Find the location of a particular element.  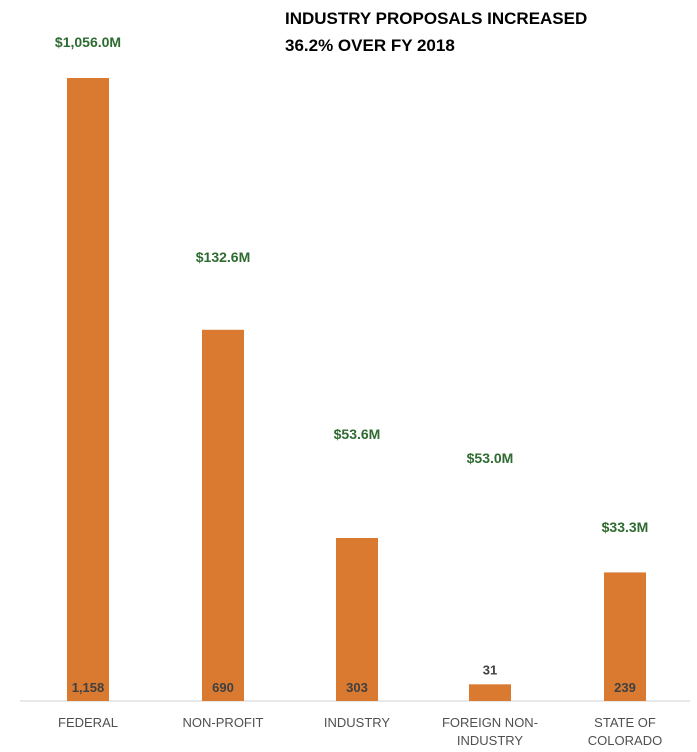

count-label-4: 239 is located at coordinates (625, 687).